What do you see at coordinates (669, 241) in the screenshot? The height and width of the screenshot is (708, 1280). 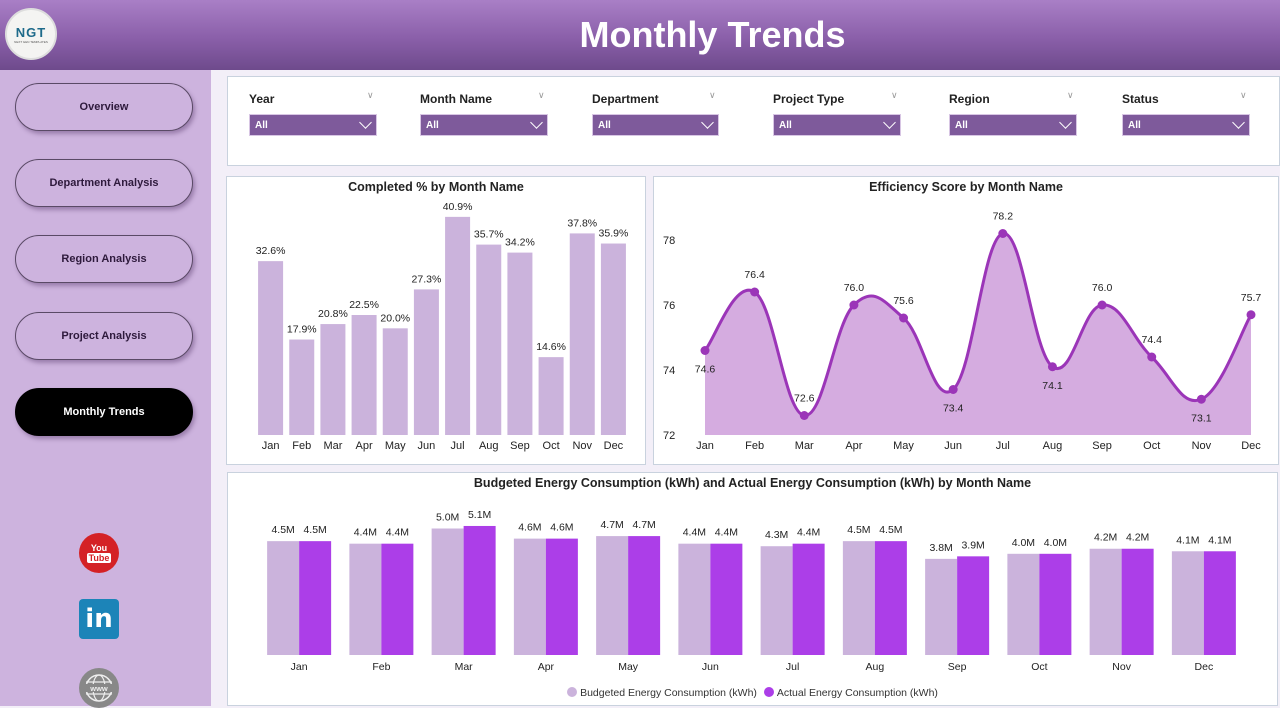 I see `y-tick-label: 78` at bounding box center [669, 241].